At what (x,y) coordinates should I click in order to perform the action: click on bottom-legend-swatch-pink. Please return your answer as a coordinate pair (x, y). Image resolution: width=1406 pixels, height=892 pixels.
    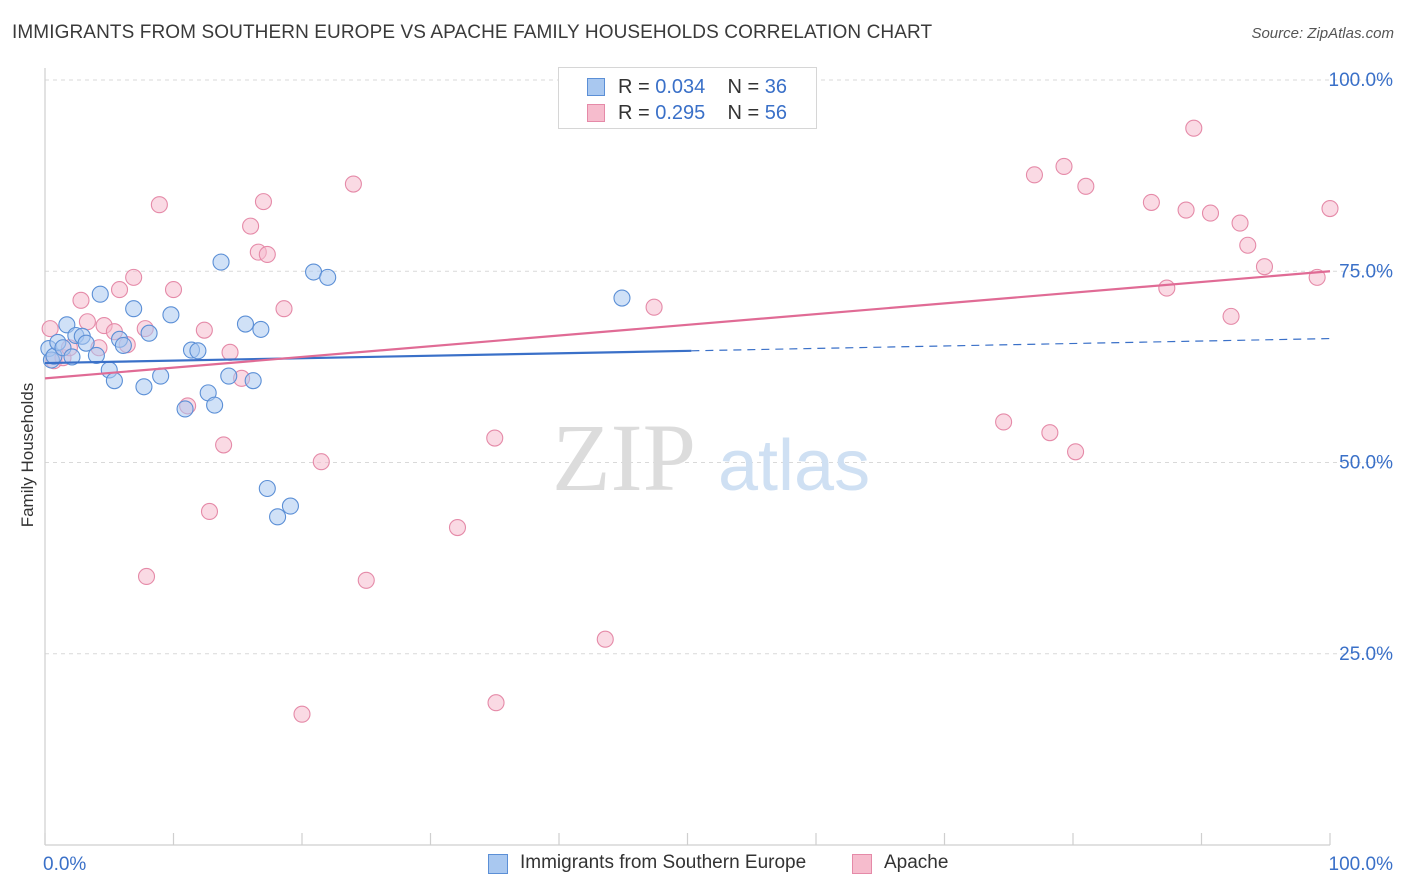
    Looking at the image, I should click on (862, 864).